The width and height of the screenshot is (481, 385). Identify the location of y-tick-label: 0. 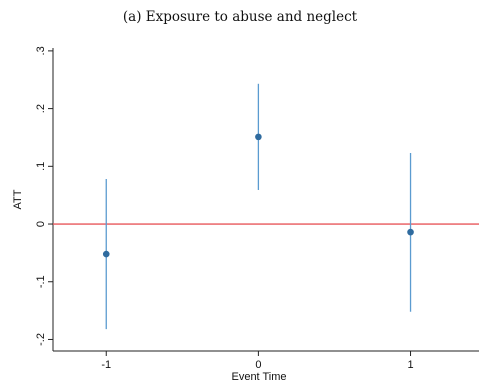
(41, 224).